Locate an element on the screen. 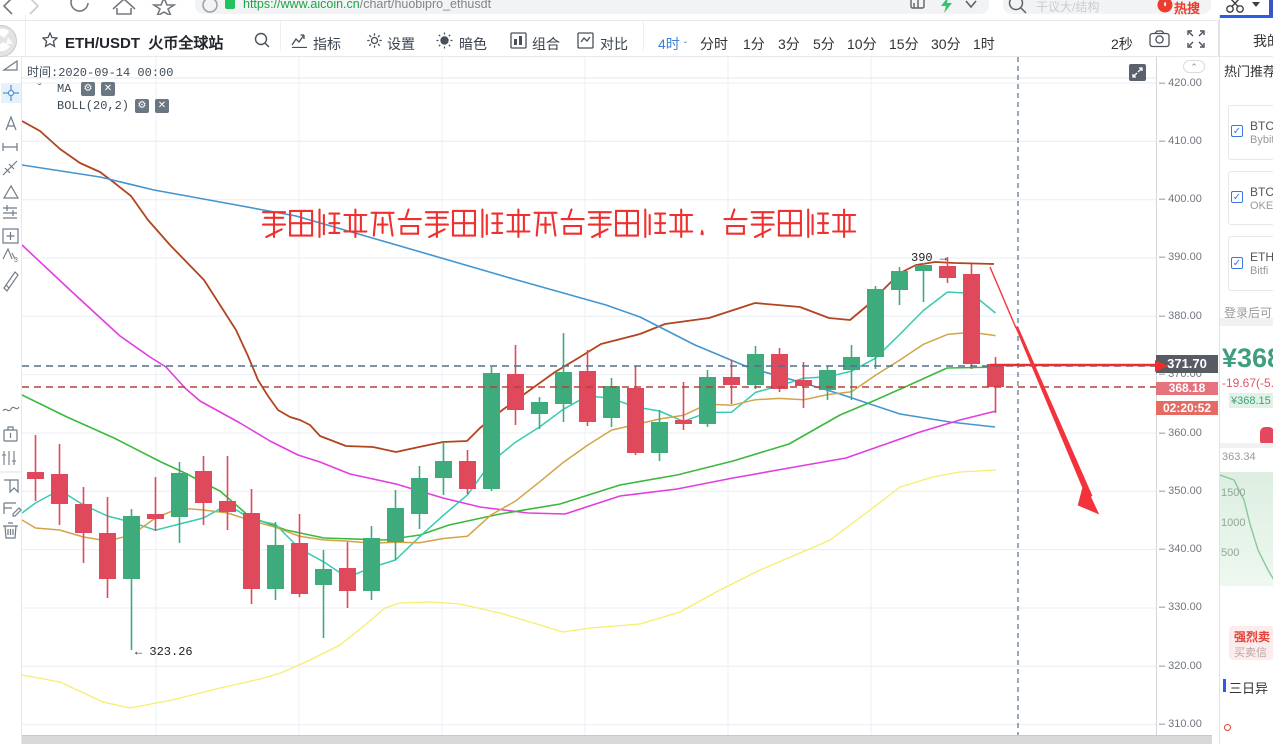 The image size is (1273, 744). svg-text: 3 is located at coordinates (16, 260).